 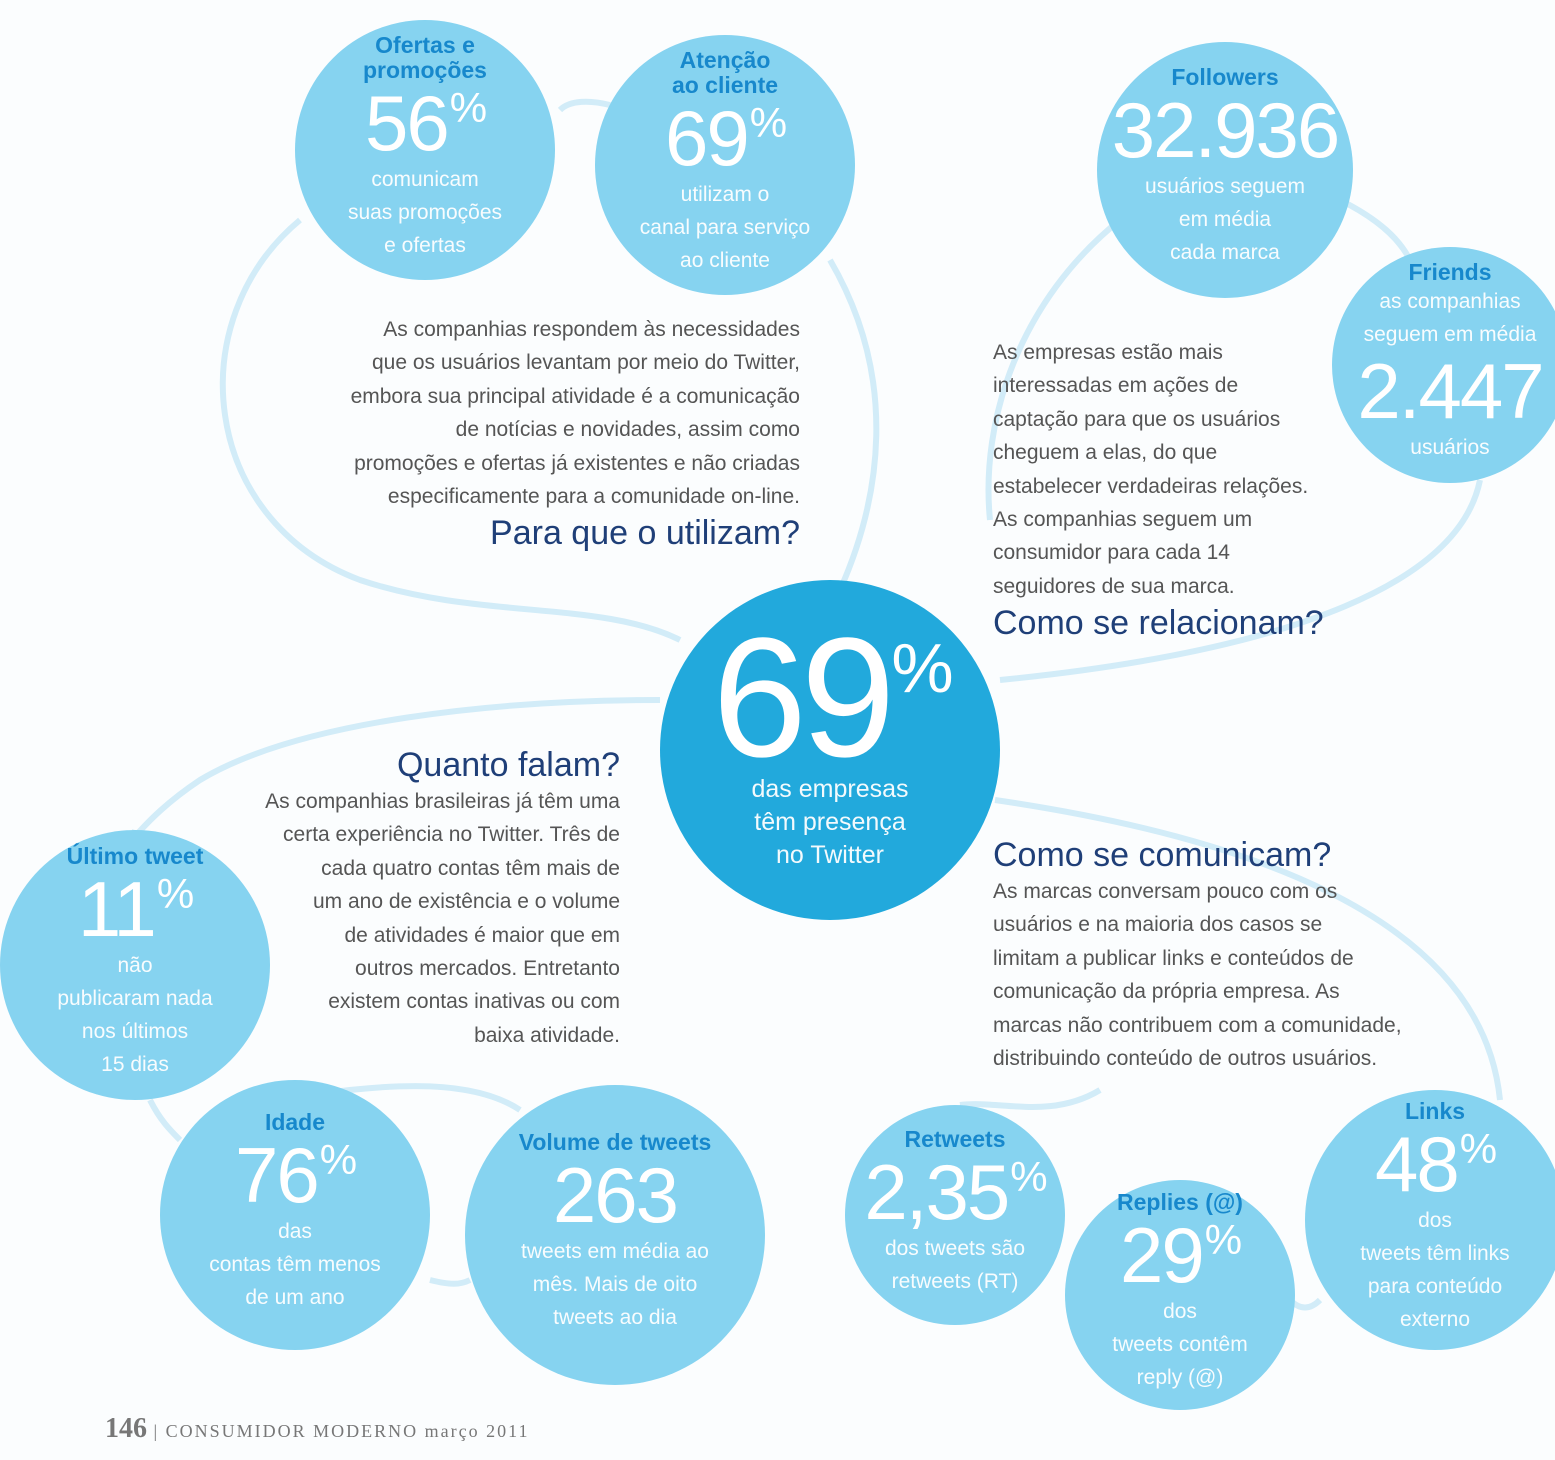 What do you see at coordinates (1158, 623) in the screenshot?
I see `section-heading: Como se relacionam?` at bounding box center [1158, 623].